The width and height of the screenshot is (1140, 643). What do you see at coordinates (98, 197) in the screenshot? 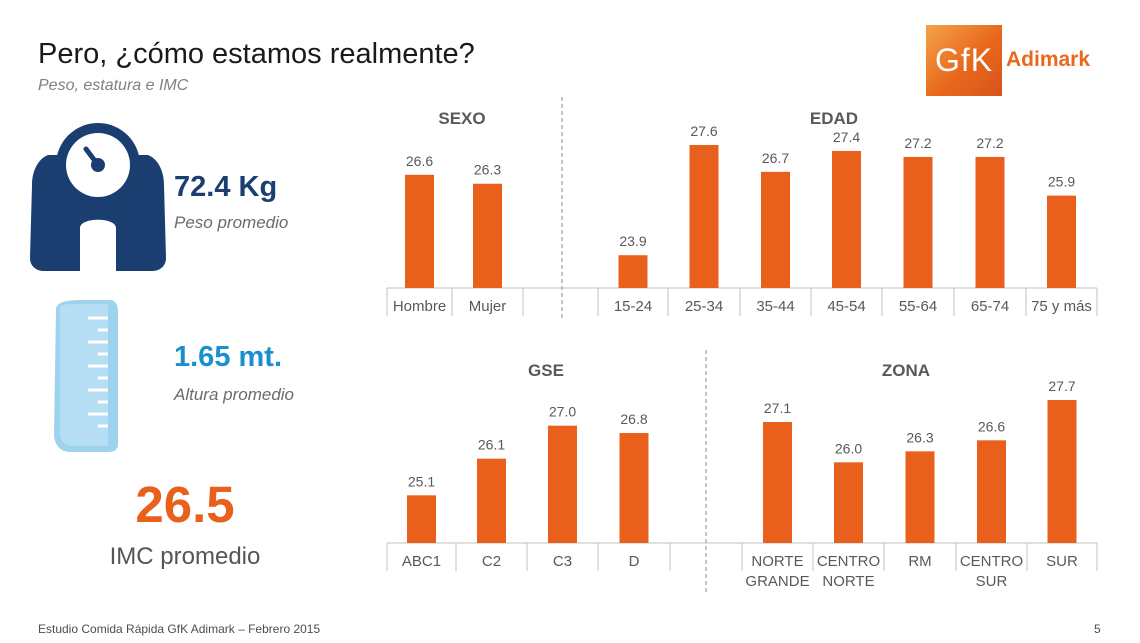
I see `scale-icon` at bounding box center [98, 197].